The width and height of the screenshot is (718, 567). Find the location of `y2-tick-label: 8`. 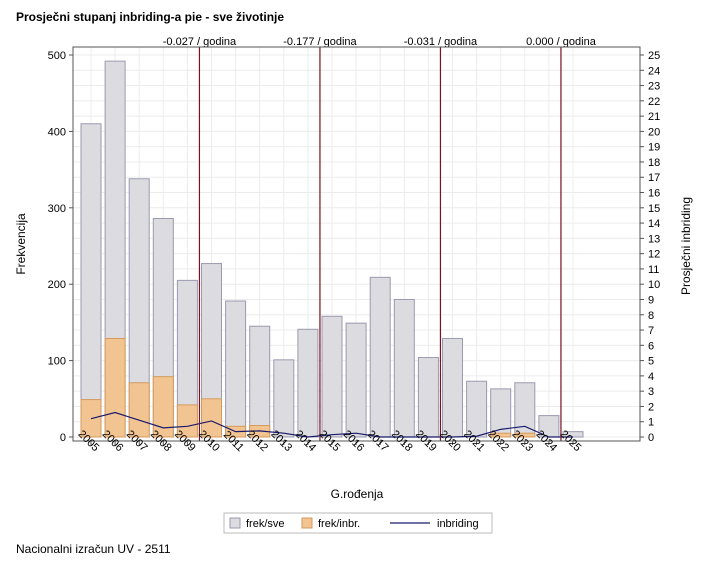

y2-tick-label: 8 is located at coordinates (651, 316).